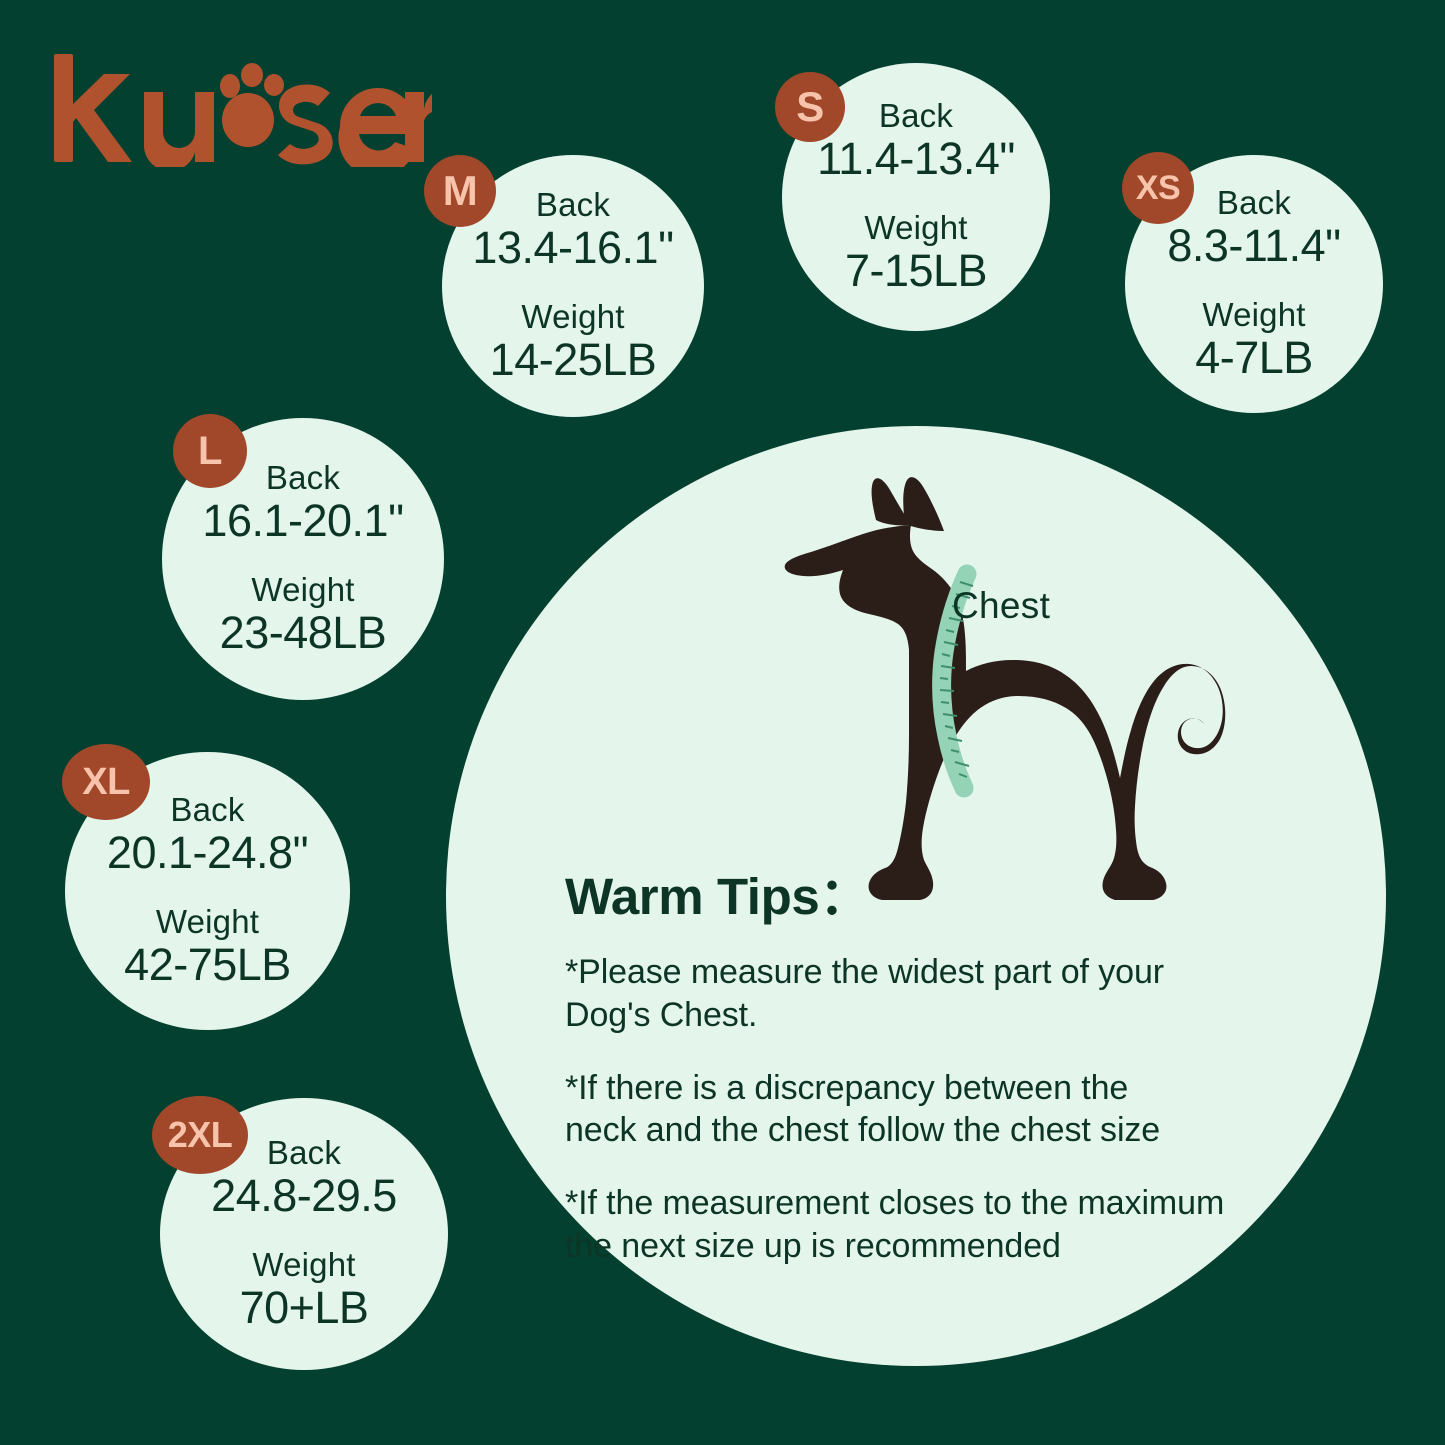 The width and height of the screenshot is (1445, 1445). What do you see at coordinates (1001, 605) in the screenshot?
I see `chest-label: Chest` at bounding box center [1001, 605].